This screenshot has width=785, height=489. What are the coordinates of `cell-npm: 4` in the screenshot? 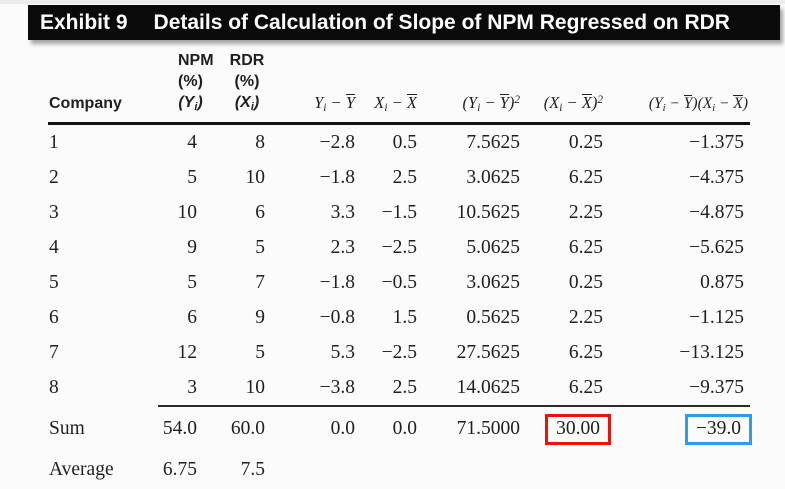 It's located at (192, 142).